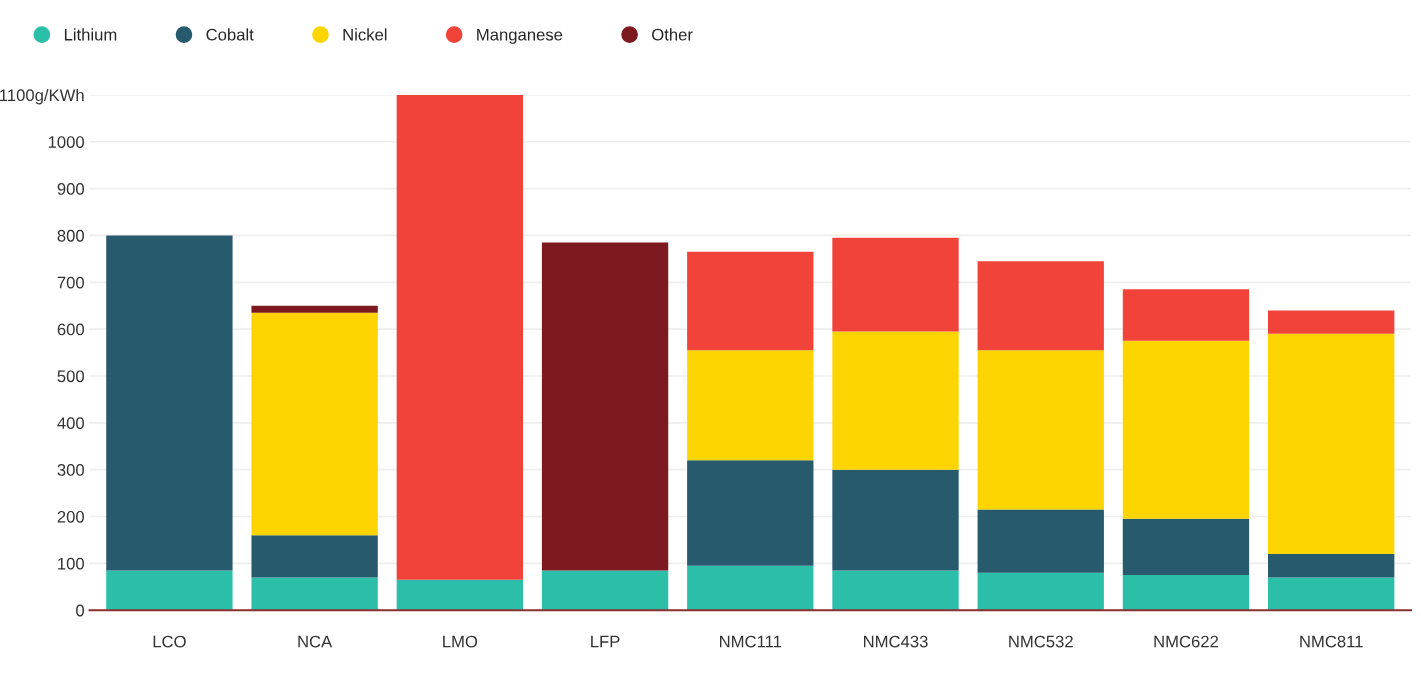  Describe the element at coordinates (71, 376) in the screenshot. I see `y-tick-label: 500` at that location.